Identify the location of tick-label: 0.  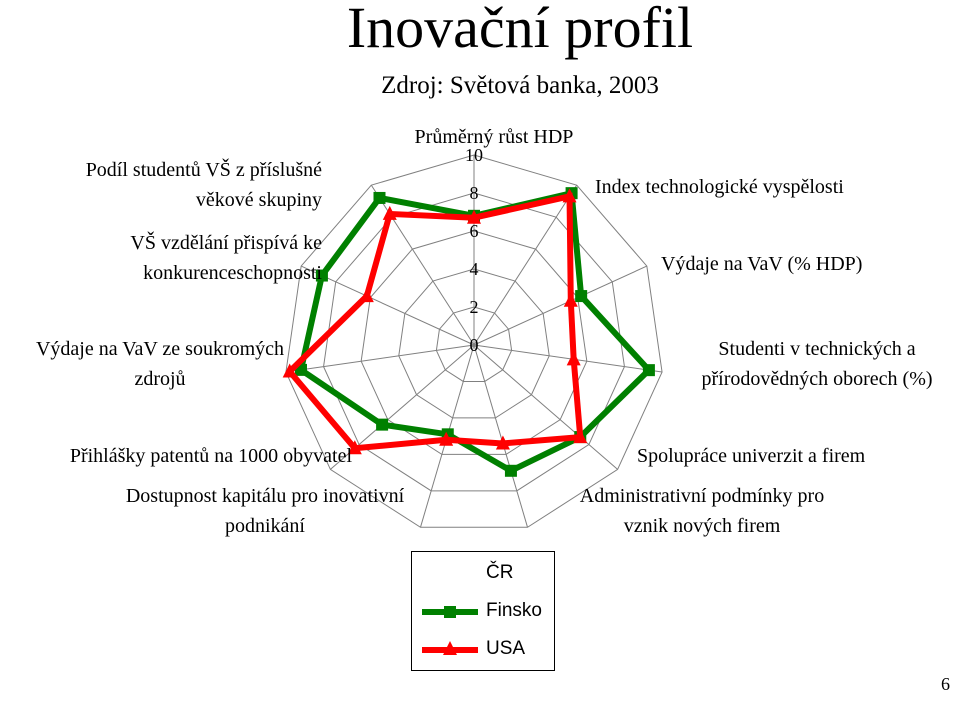
(474, 345).